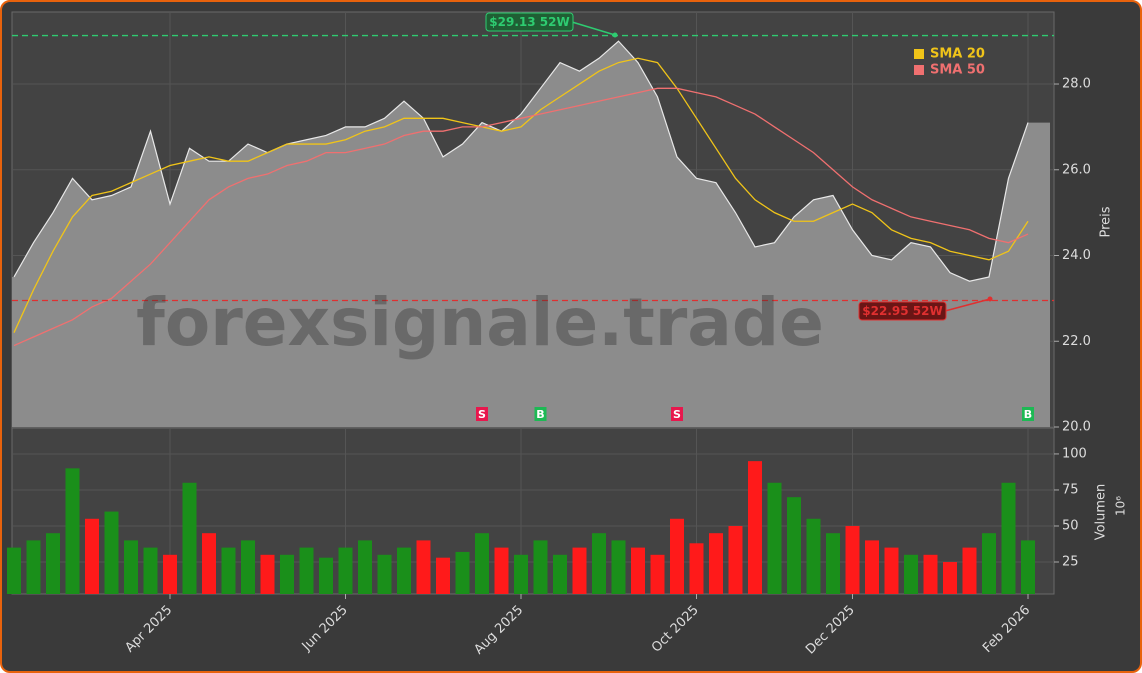  I want to click on volume-unit: 10⁶, so click(1121, 506).